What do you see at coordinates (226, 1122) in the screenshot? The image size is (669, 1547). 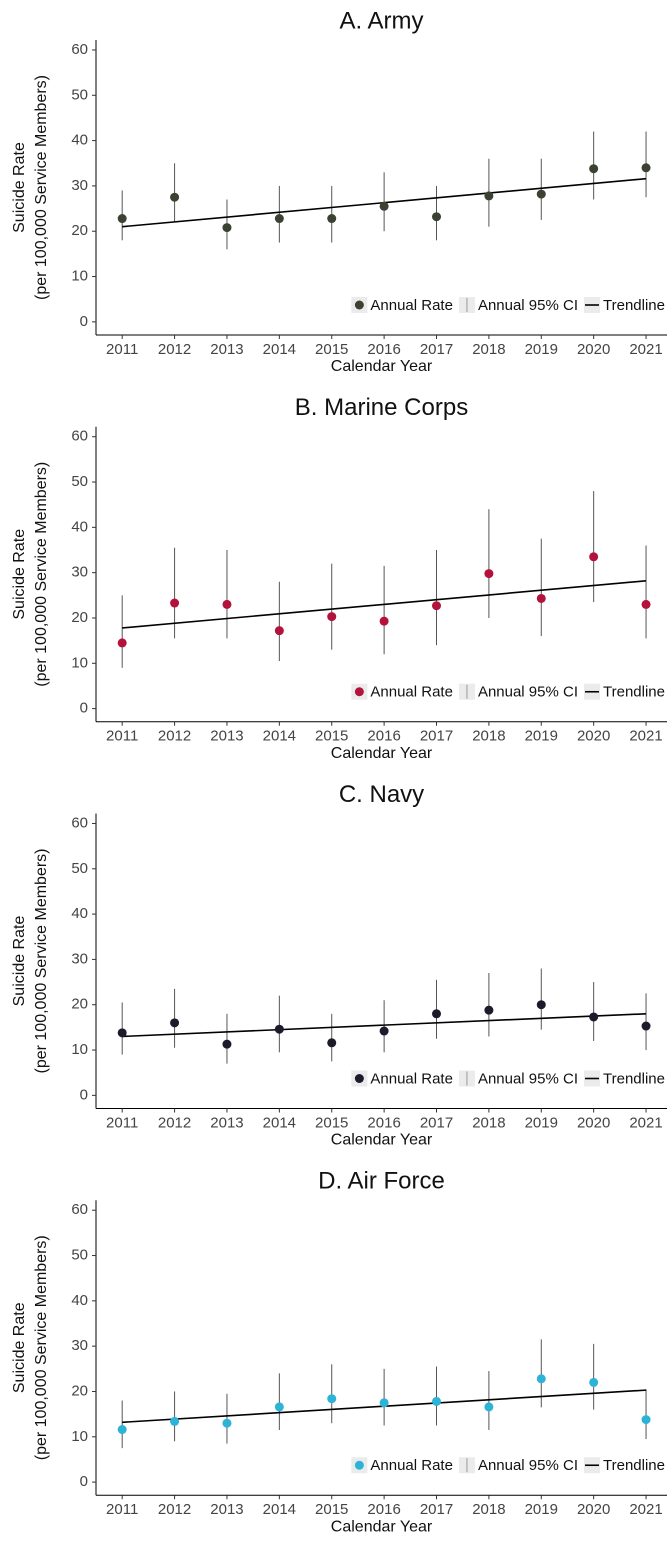 I see `x-tick-label: 2013` at bounding box center [226, 1122].